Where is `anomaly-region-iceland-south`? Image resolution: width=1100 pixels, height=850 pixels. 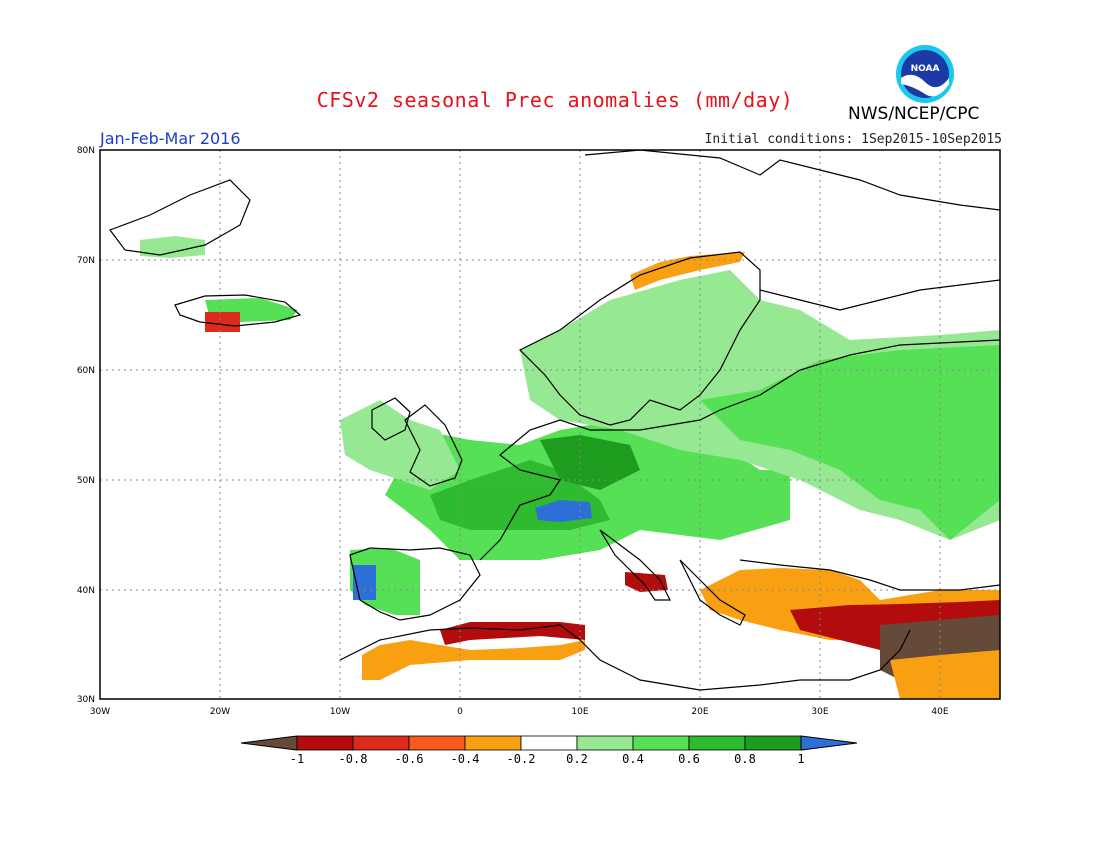
anomaly-region-iceland-south is located at coordinates (222, 322).